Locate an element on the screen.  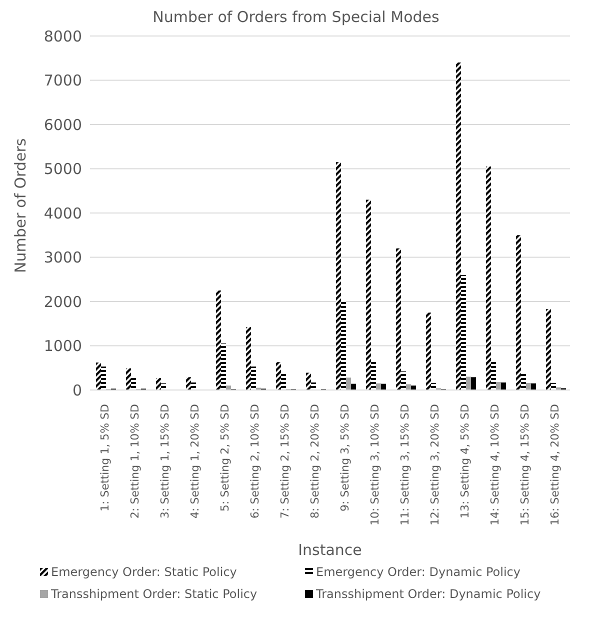
y-tick-label: 4000 is located at coordinates (63, 213).